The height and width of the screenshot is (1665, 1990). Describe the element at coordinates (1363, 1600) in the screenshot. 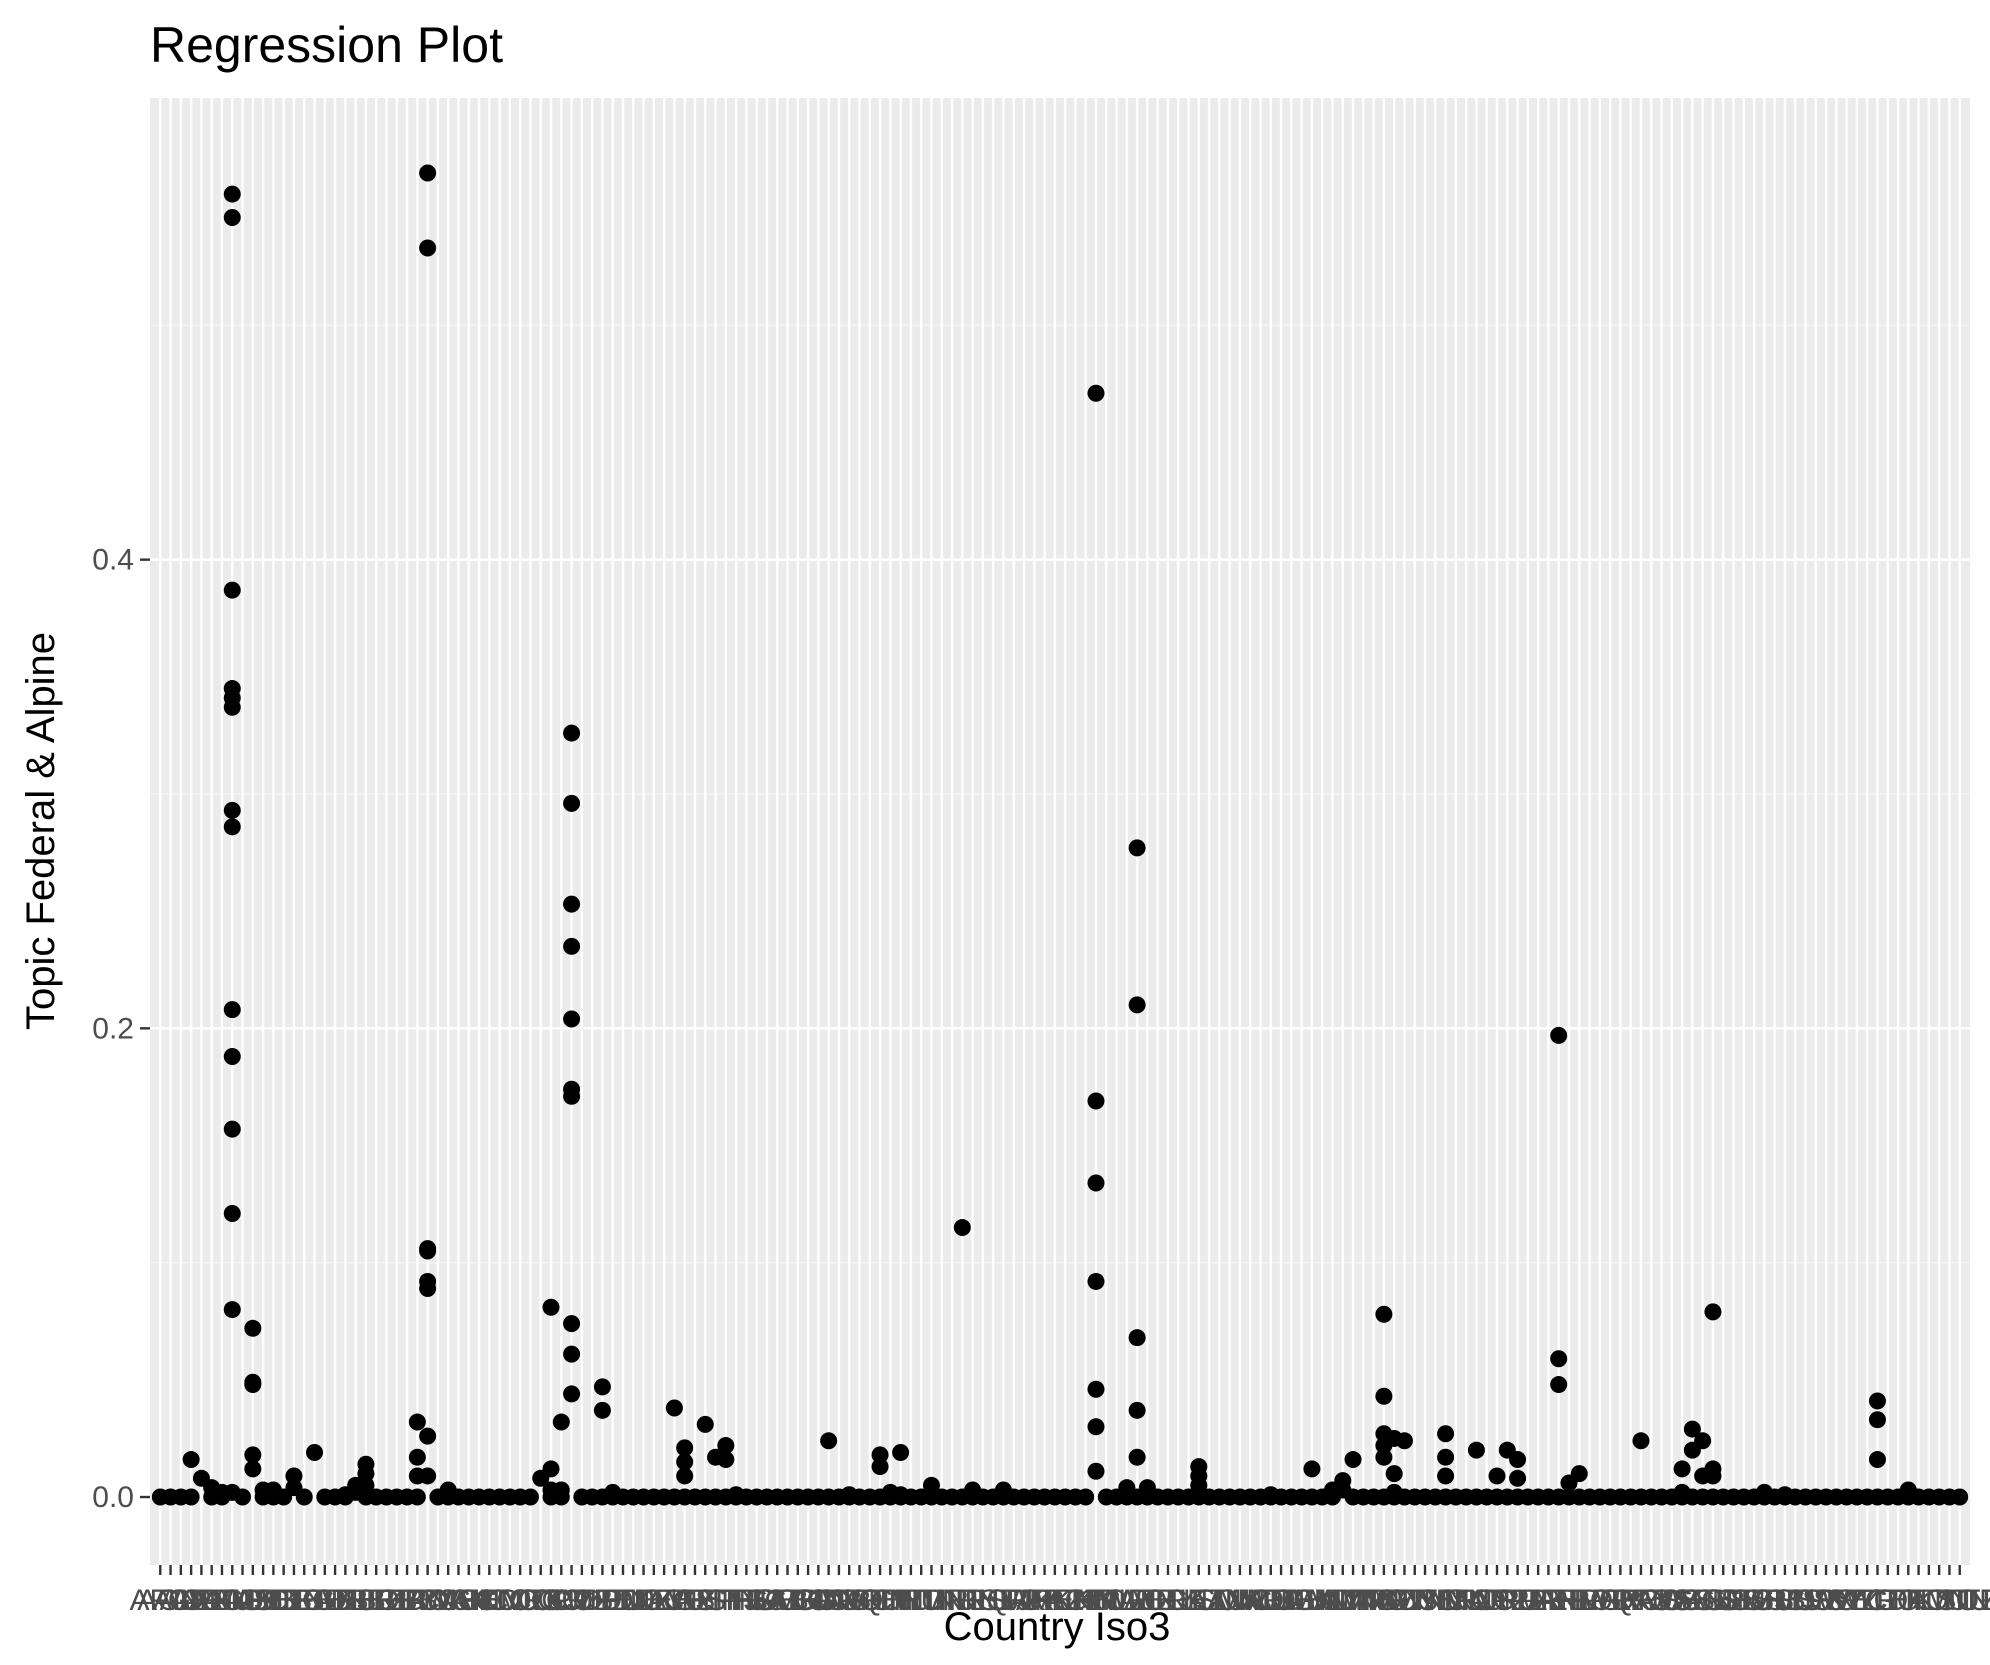

I see `x-tick-label: MNE` at that location.